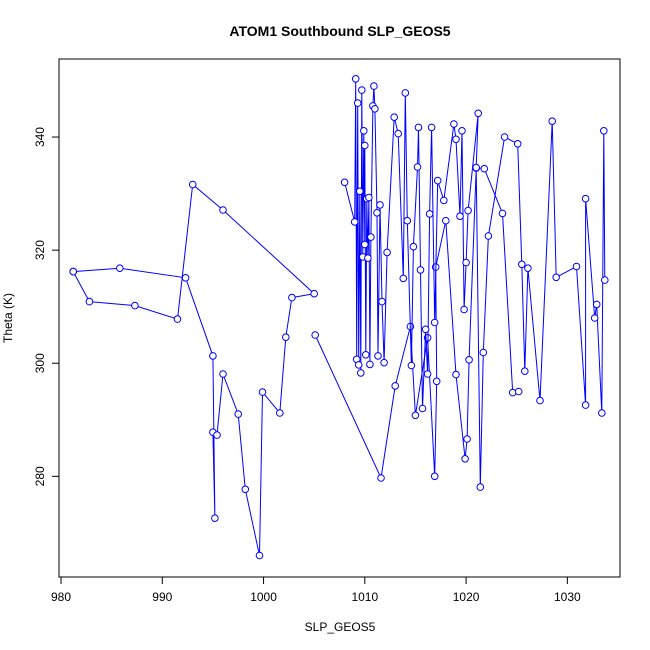  I want to click on x-tick-label: 1030, so click(567, 597).